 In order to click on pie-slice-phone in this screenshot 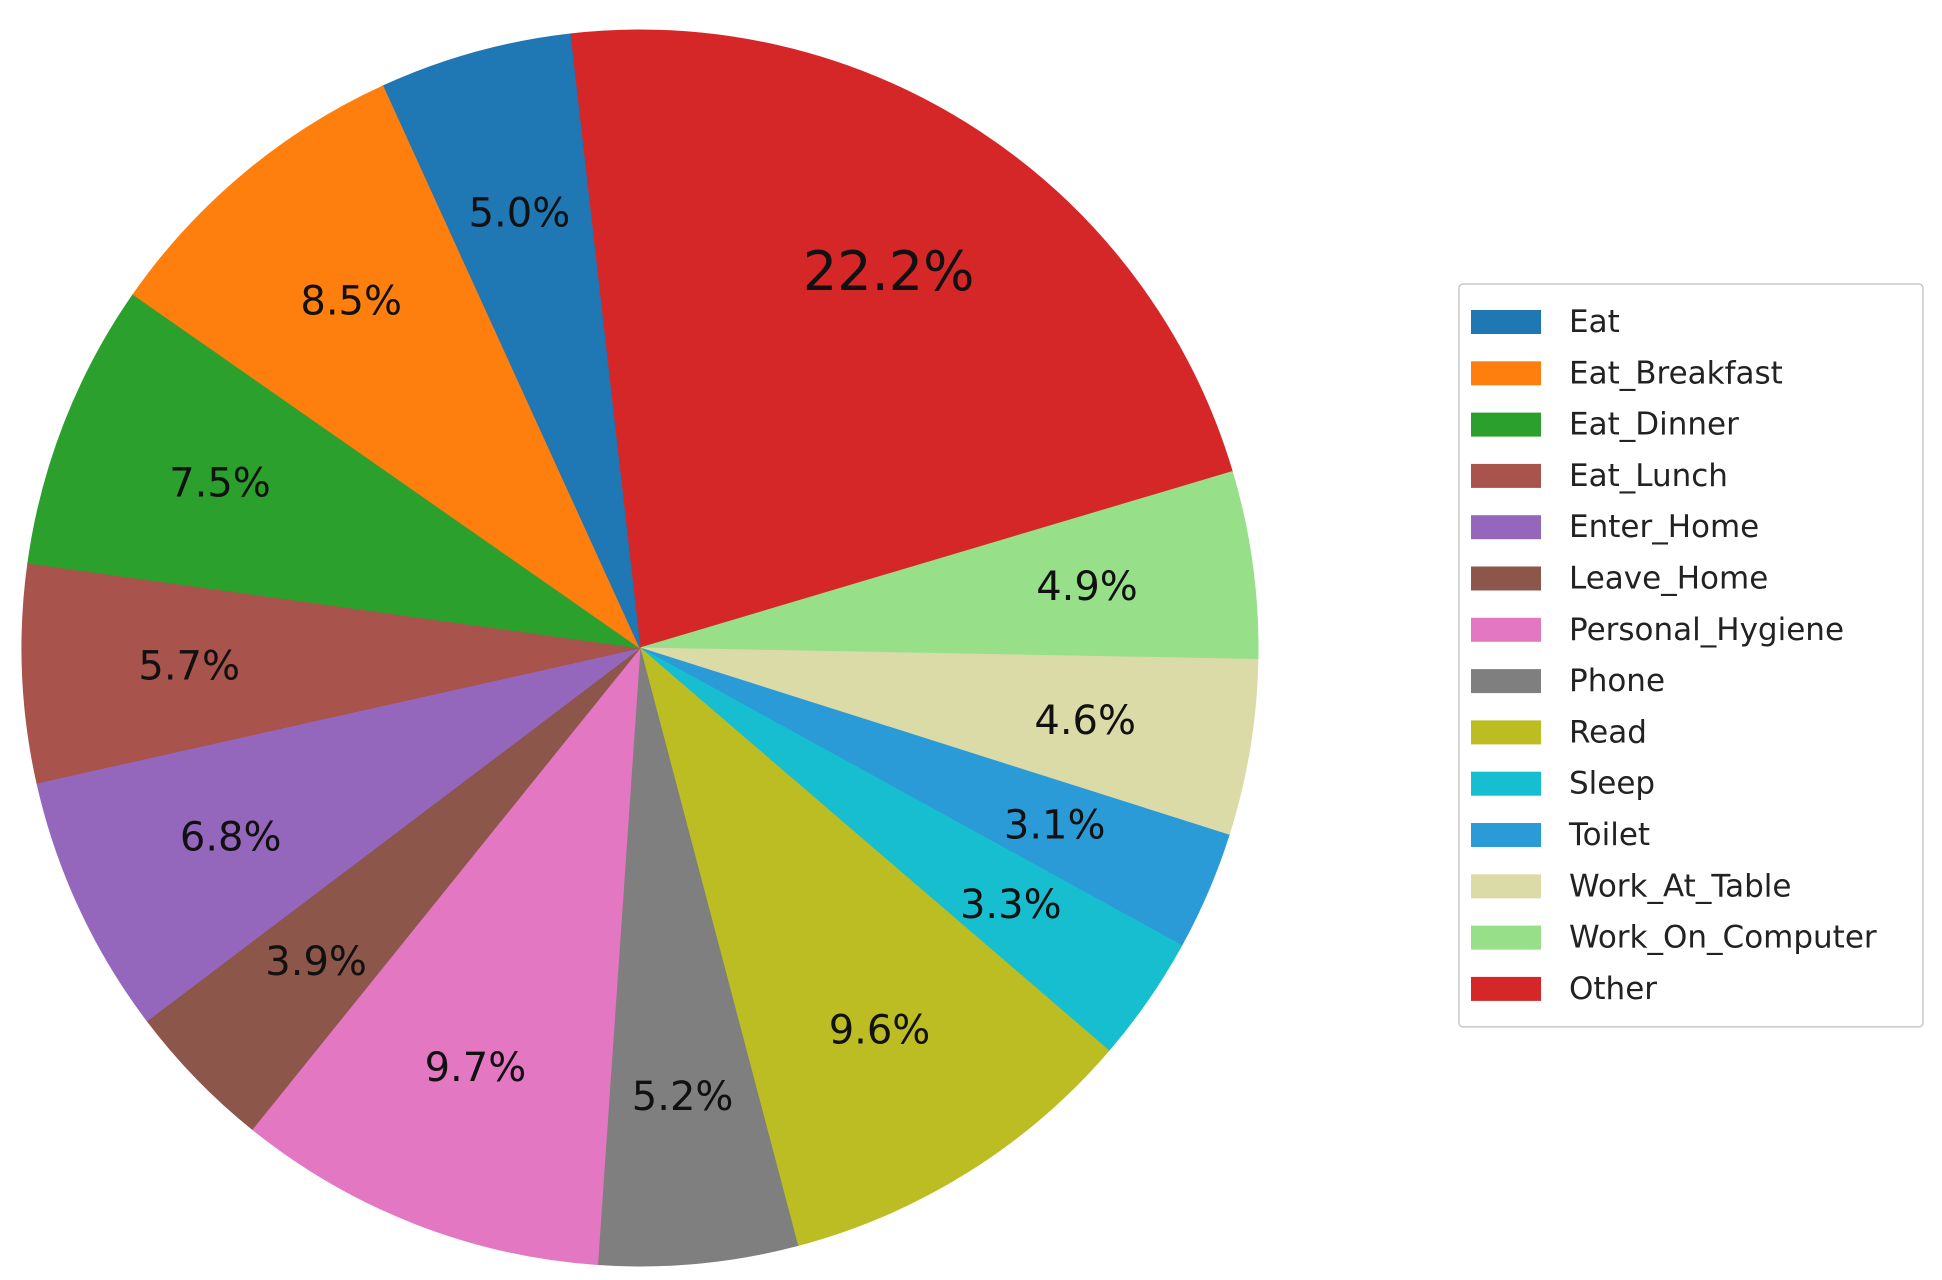, I will do `click(698, 957)`.